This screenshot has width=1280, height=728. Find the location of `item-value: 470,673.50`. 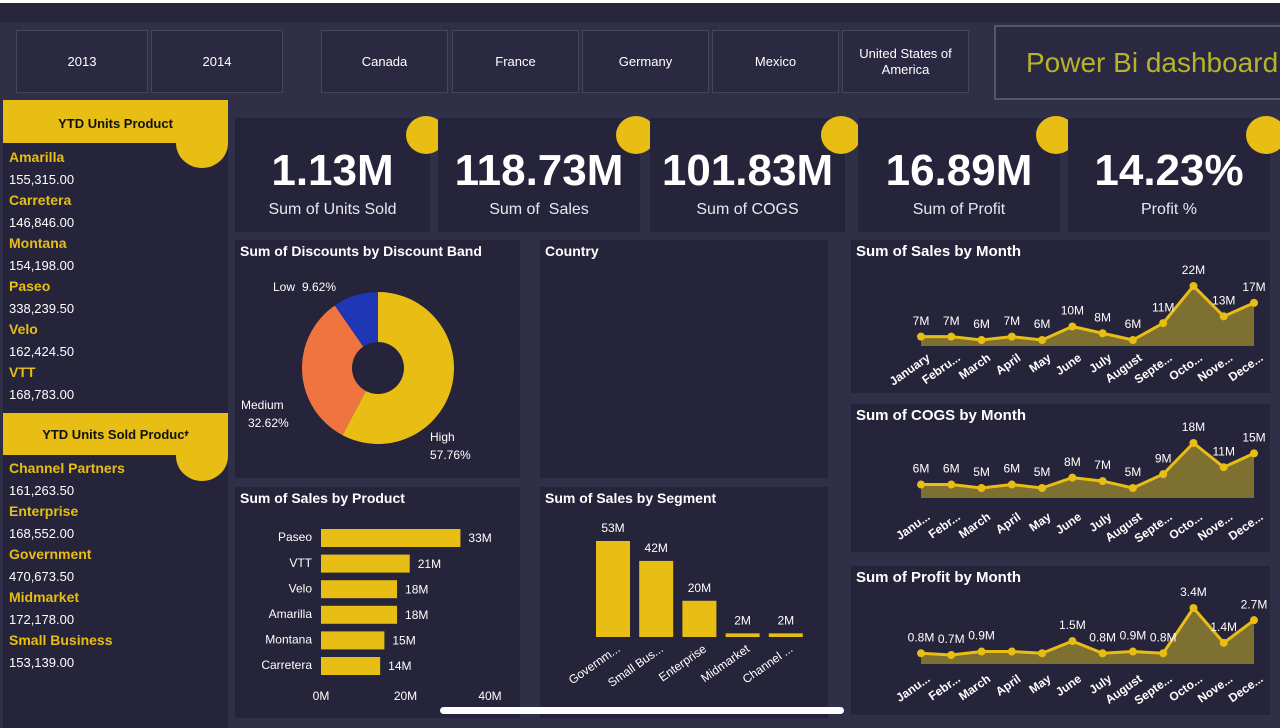

item-value: 470,673.50 is located at coordinates (42, 576).